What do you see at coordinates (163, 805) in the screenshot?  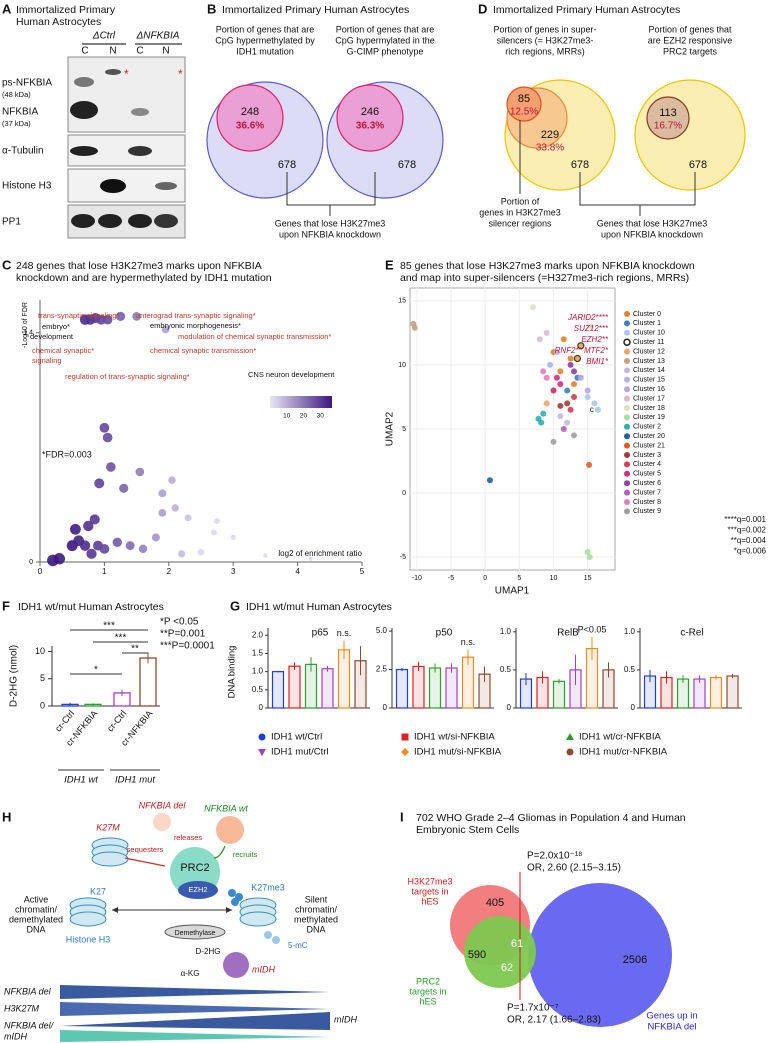 I see `label: NFKBIA del` at bounding box center [163, 805].